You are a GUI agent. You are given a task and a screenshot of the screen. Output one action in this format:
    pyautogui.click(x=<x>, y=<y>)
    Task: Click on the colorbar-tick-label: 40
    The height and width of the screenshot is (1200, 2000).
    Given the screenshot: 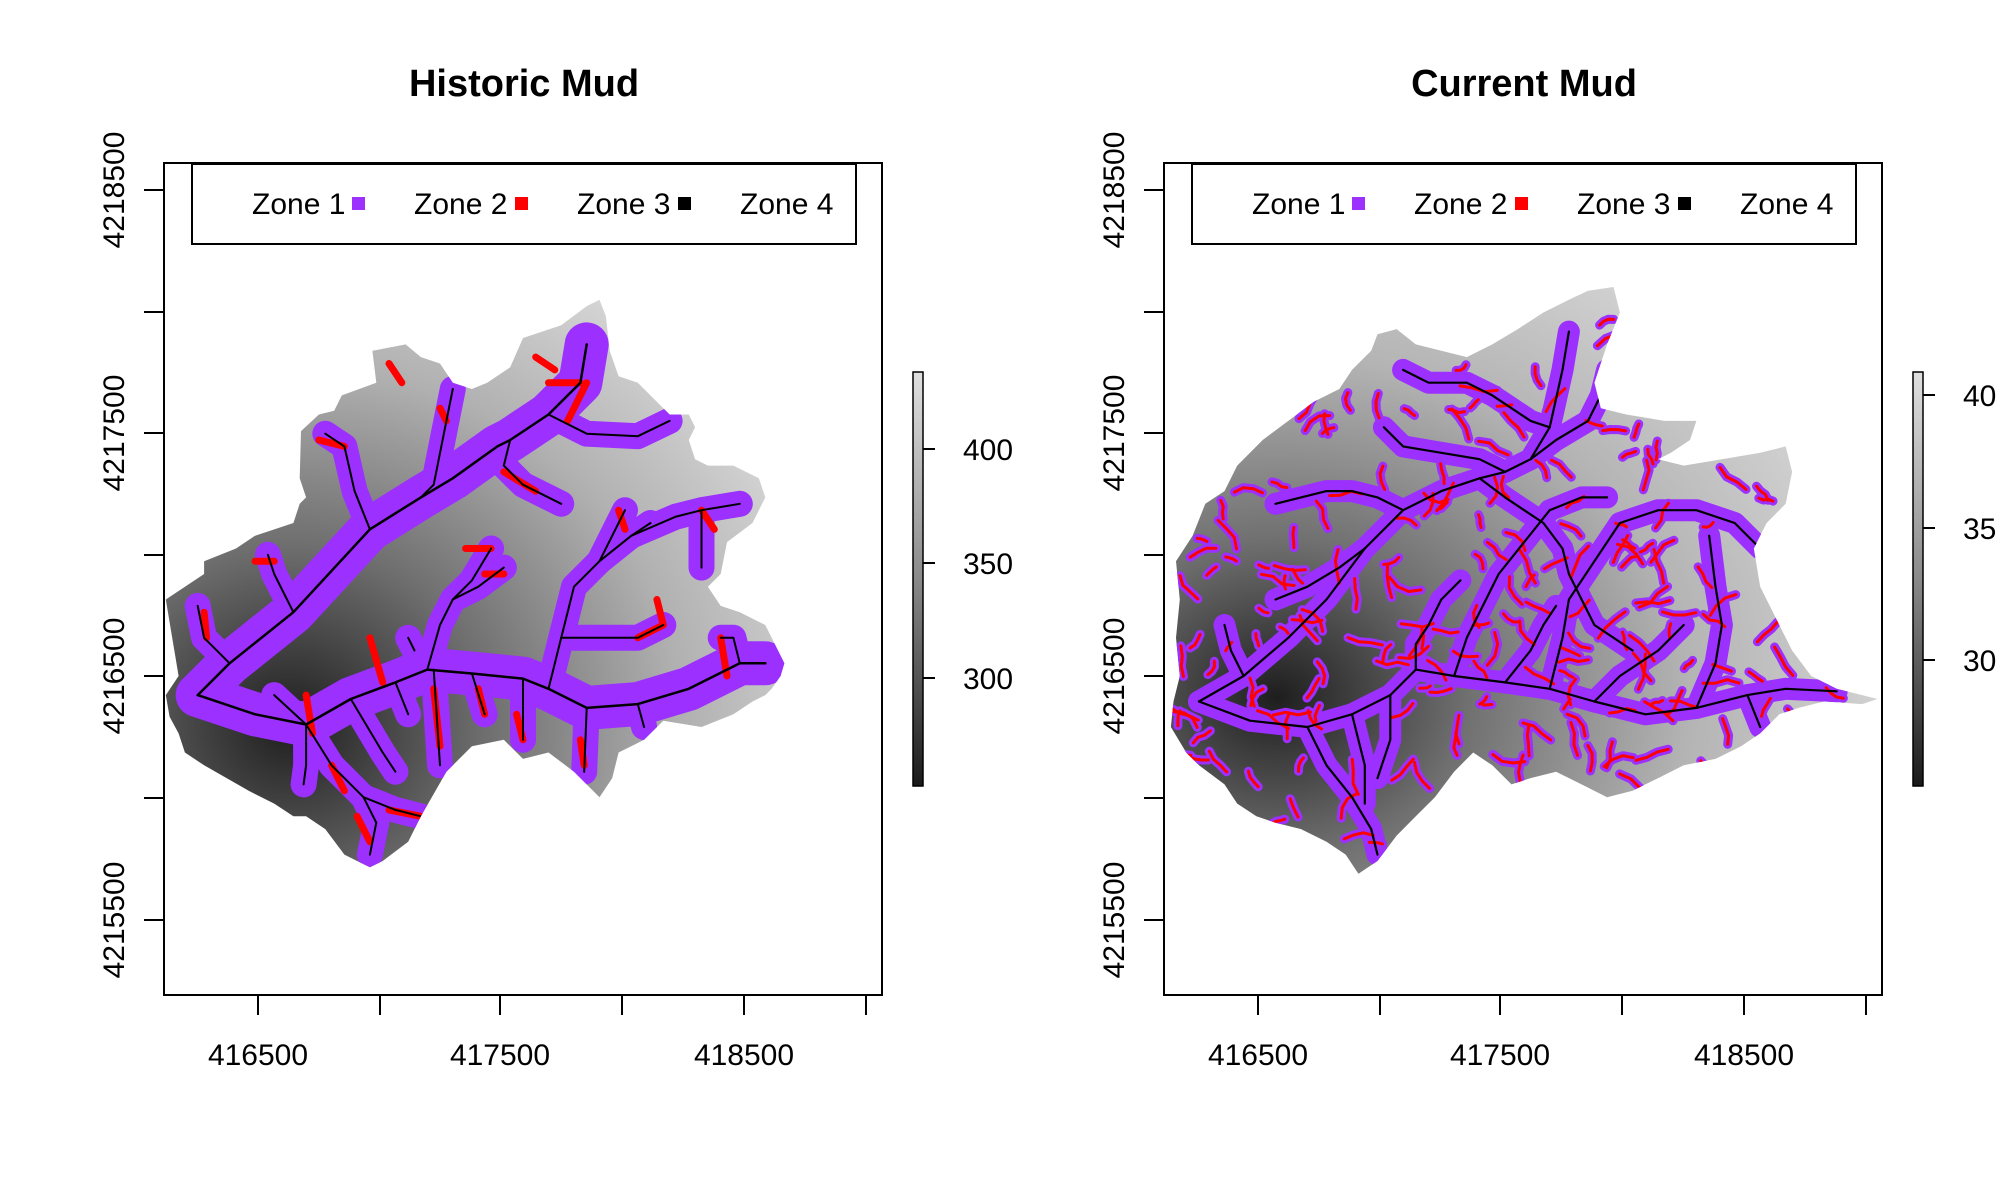 What is the action you would take?
    pyautogui.click(x=1979, y=396)
    